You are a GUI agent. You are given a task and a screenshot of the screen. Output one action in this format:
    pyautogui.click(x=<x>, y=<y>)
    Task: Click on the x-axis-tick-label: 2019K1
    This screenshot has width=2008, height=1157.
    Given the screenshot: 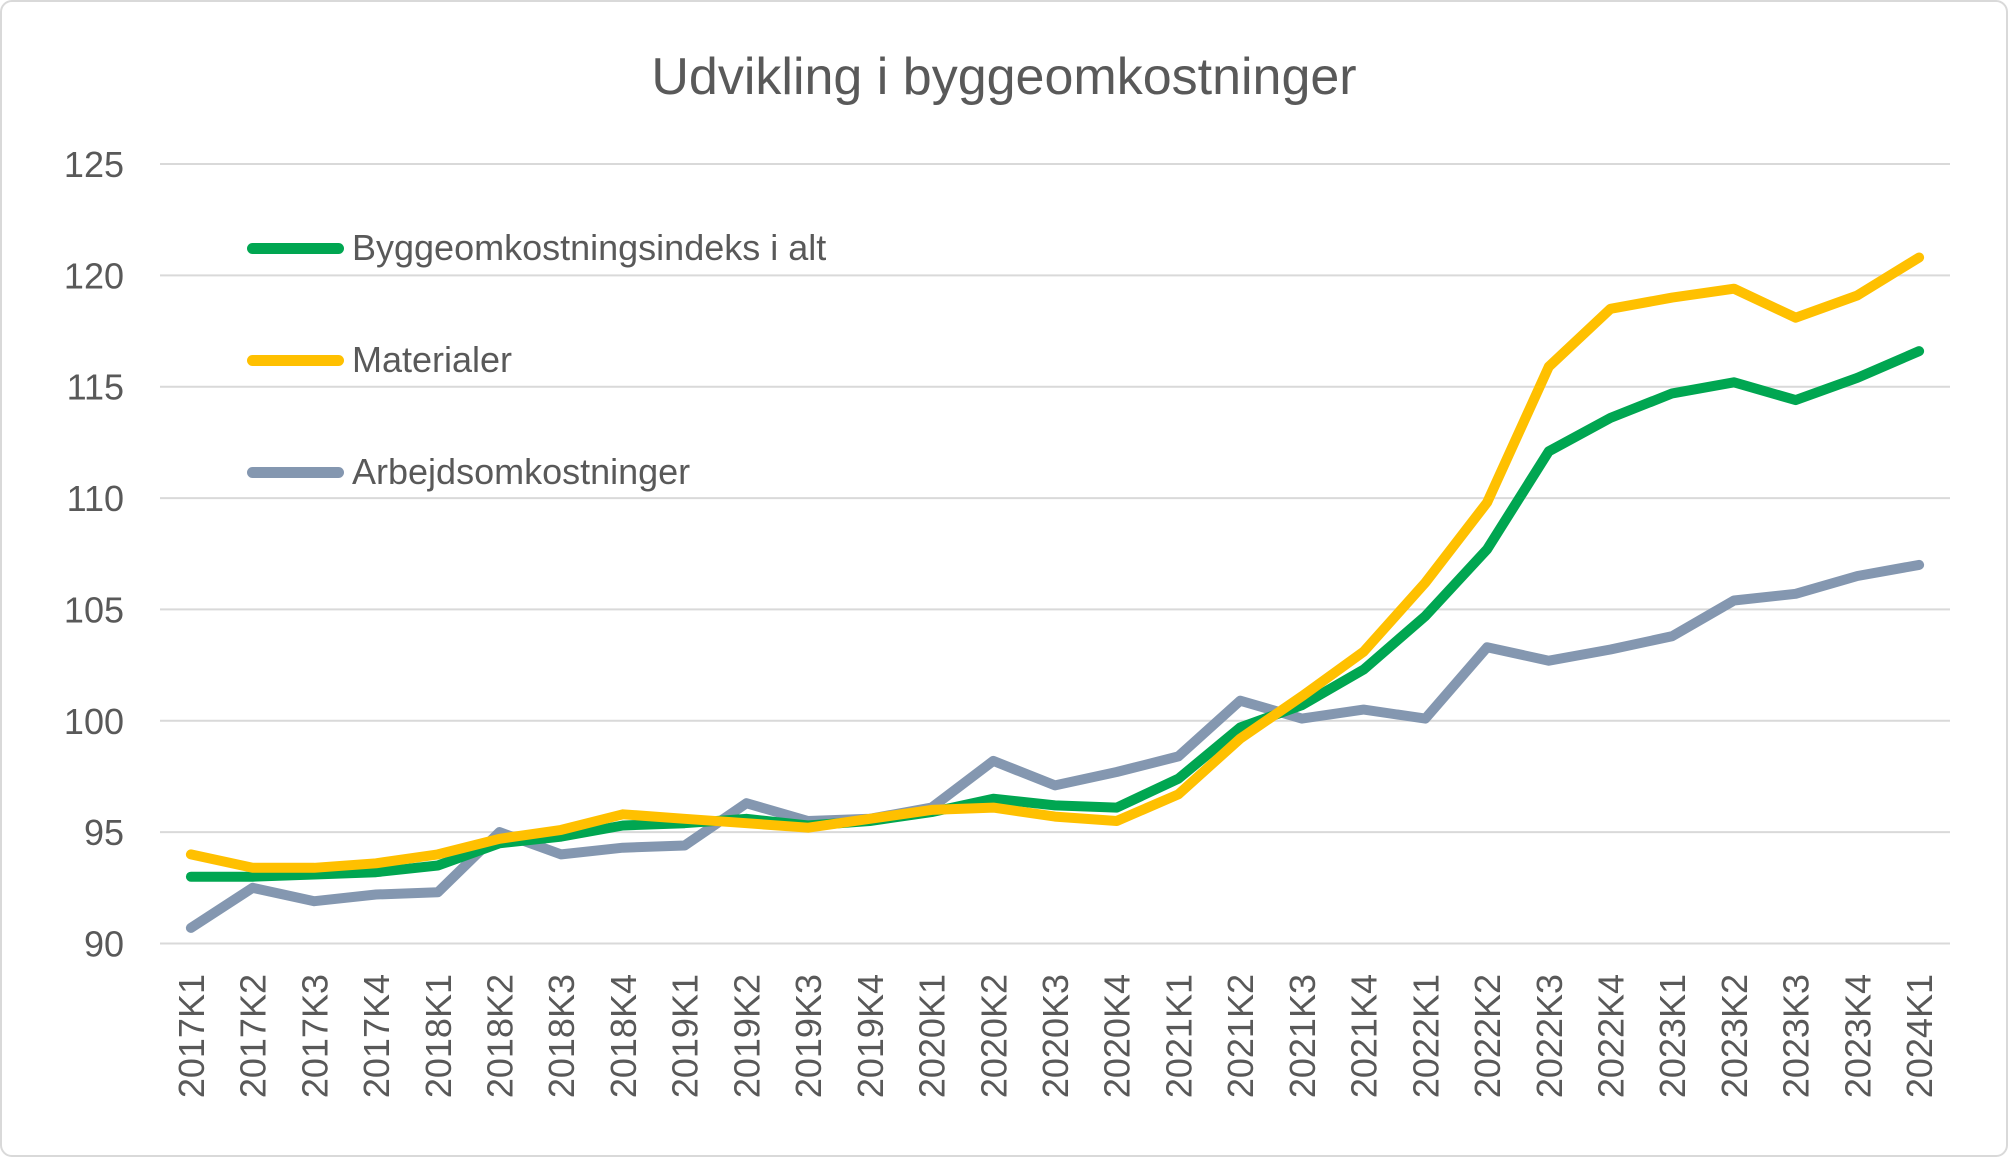 What is the action you would take?
    pyautogui.click(x=685, y=1036)
    